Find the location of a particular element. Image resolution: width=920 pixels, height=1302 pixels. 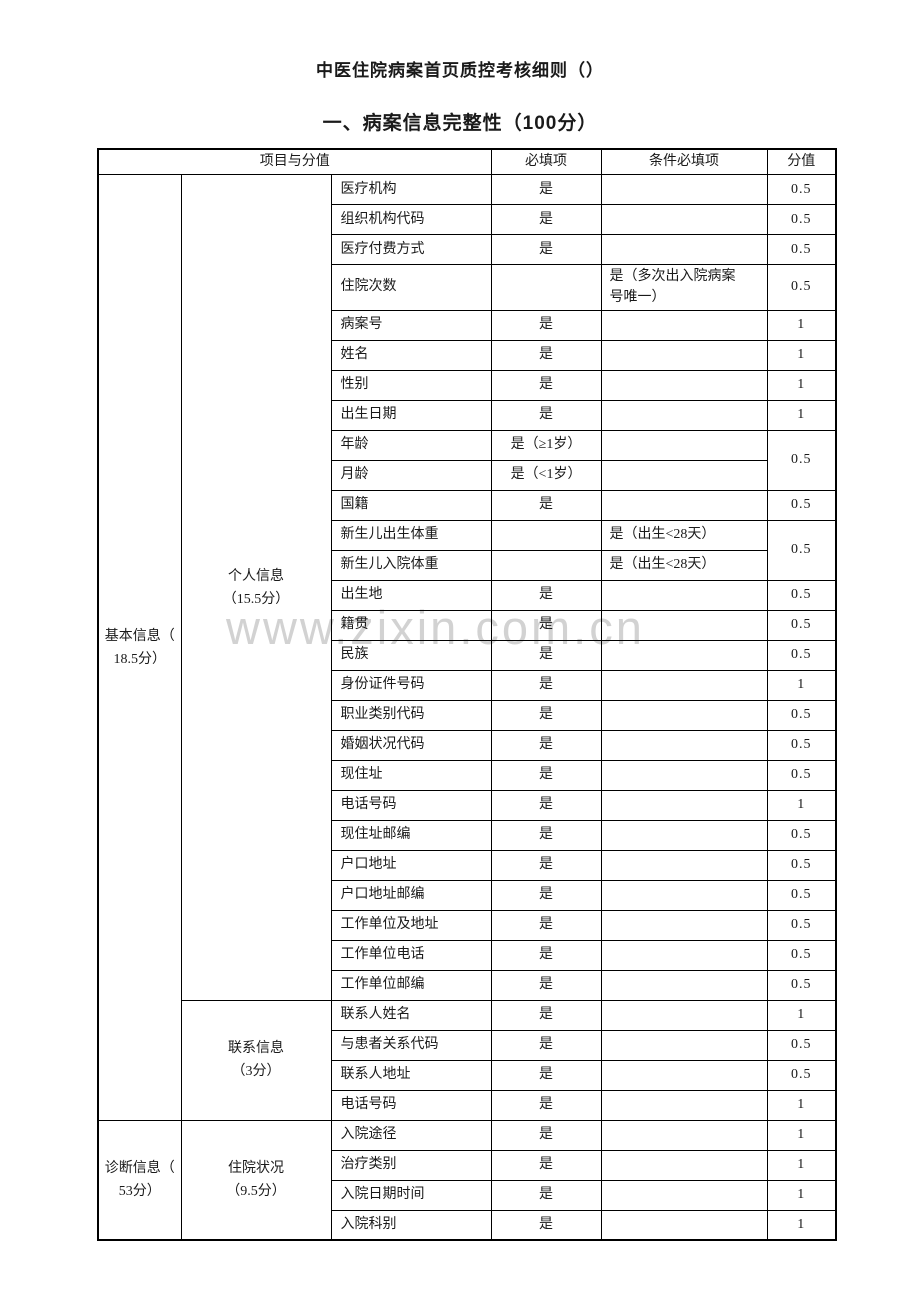

item-cell: 出生地 is located at coordinates (411, 595).